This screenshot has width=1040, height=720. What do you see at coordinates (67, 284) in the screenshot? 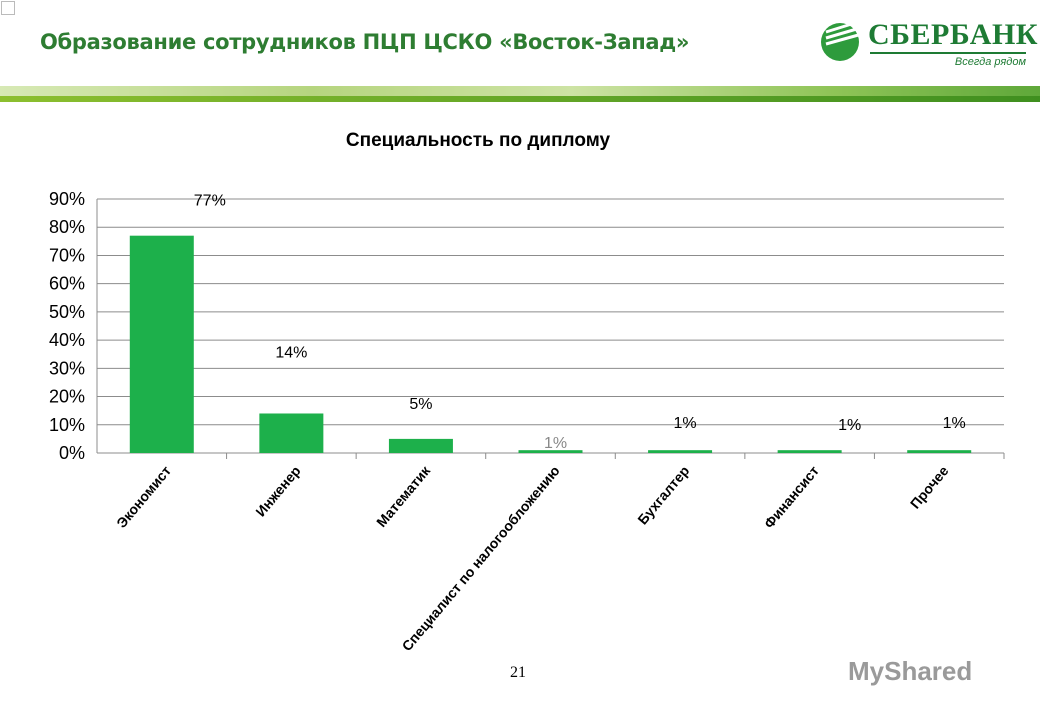
I see `y-tick-label: 60%` at bounding box center [67, 284].